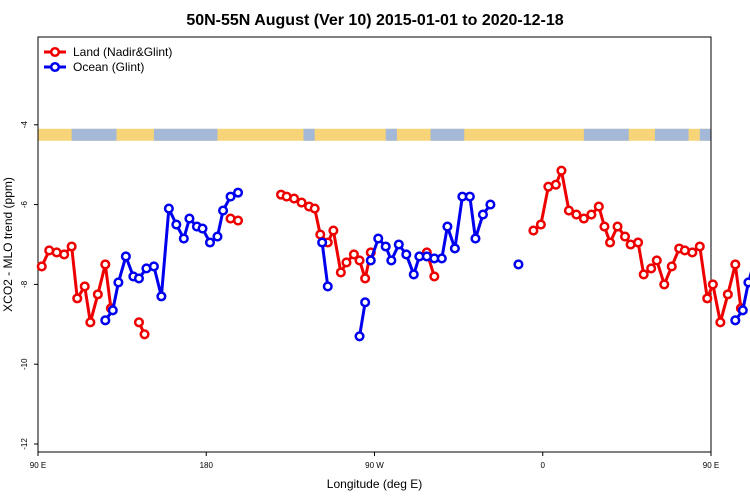  What do you see at coordinates (55, 52) in the screenshot?
I see `legend-marker-land` at bounding box center [55, 52].